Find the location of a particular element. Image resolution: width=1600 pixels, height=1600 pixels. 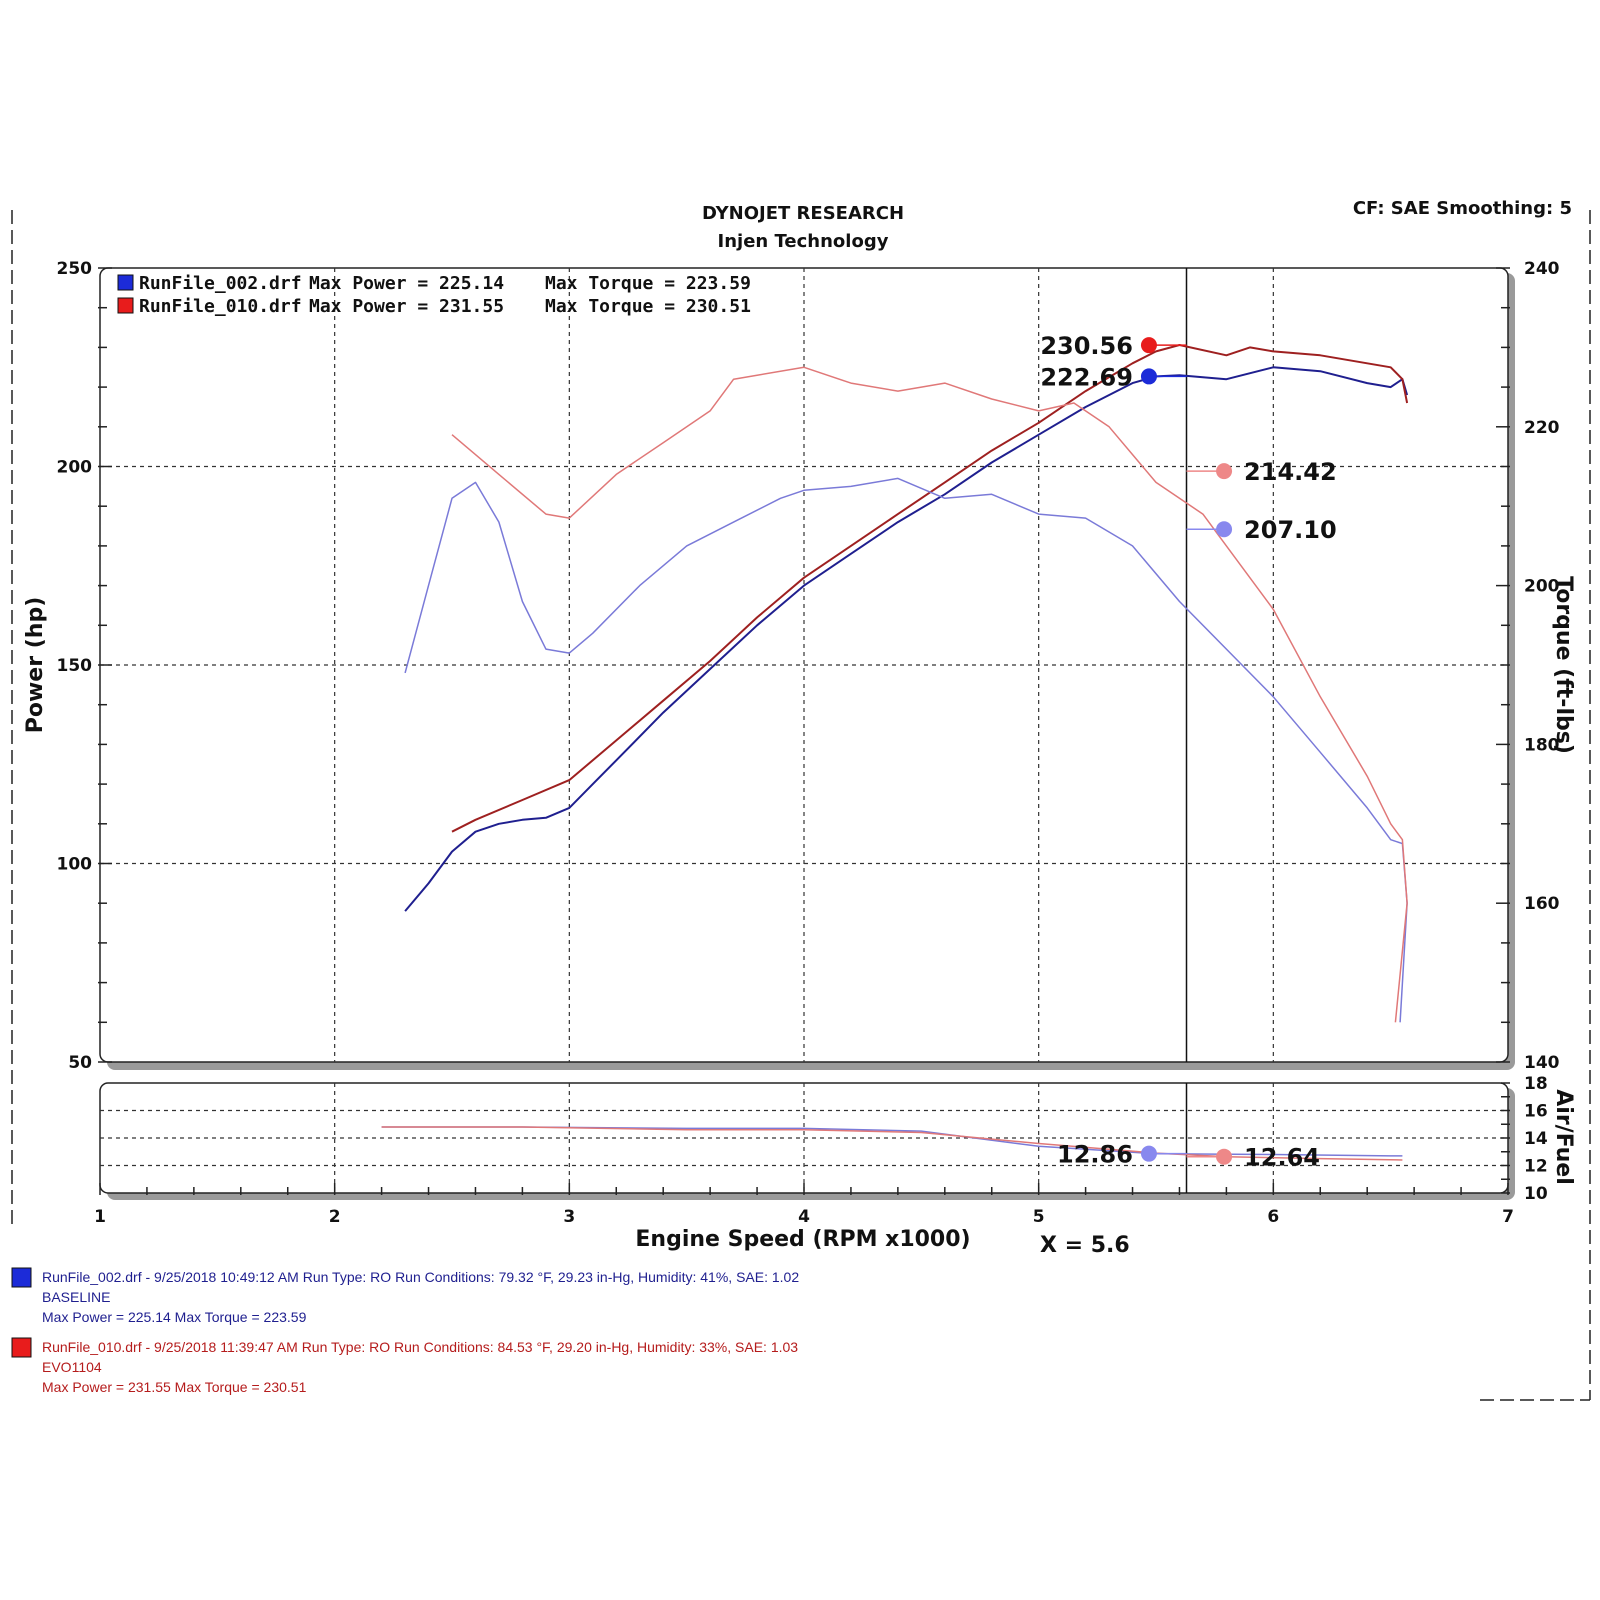

x-tick-label: 6 is located at coordinates (1273, 1217).